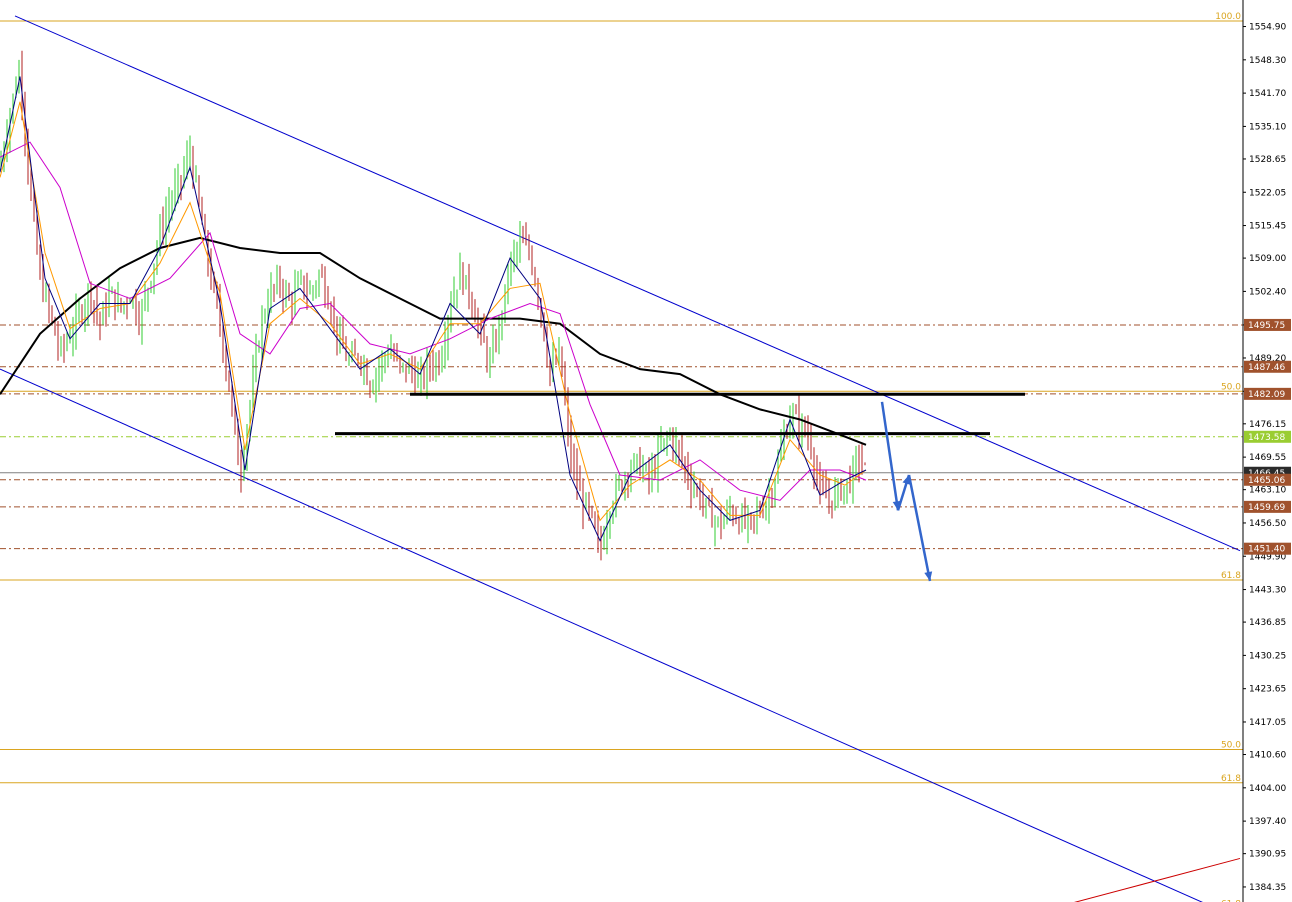 This screenshot has width=1292, height=902. What do you see at coordinates (1267, 425) in the screenshot?
I see `axis-tick-label: 1476.15` at bounding box center [1267, 425].